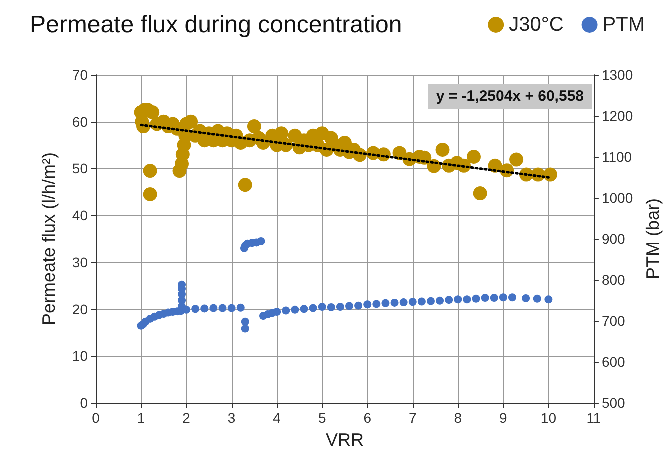 This screenshot has height=474, width=670. I want to click on y2-tick-label: 1200, so click(618, 116).